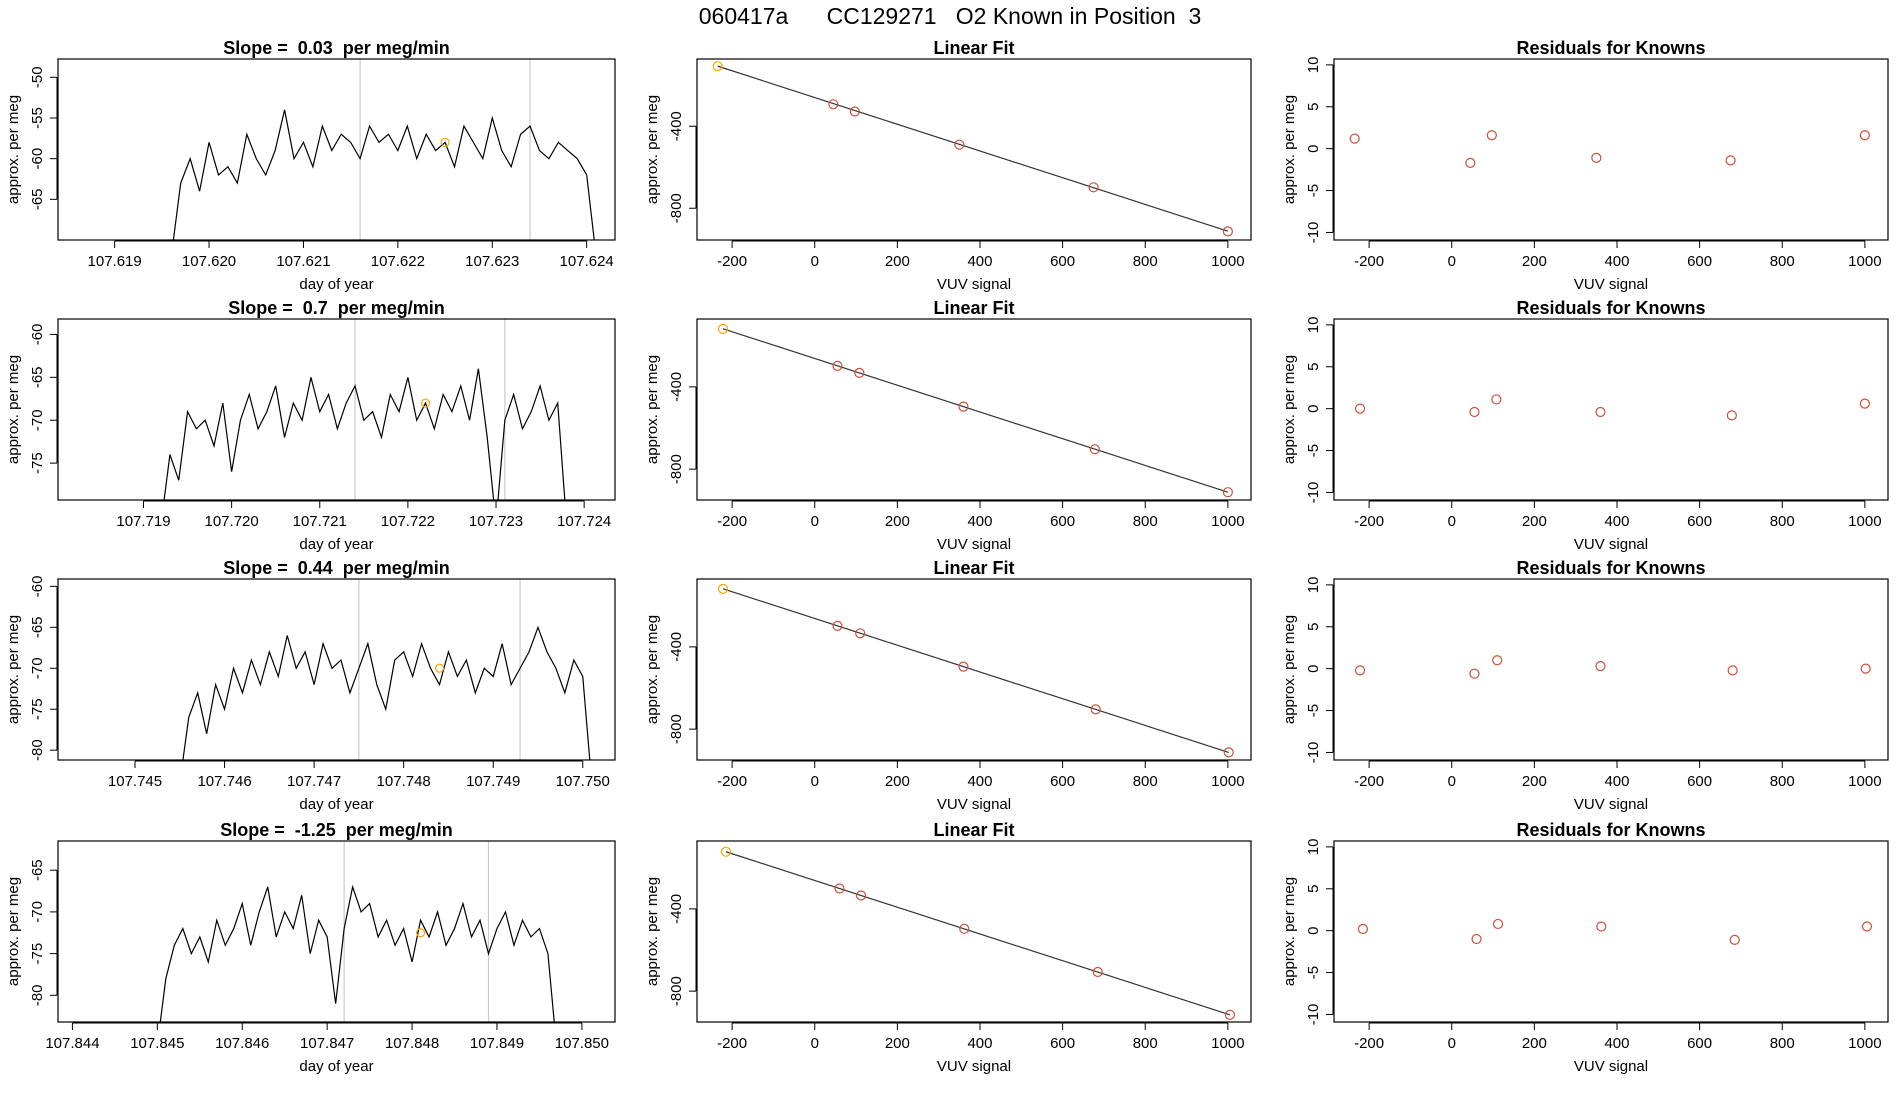  What do you see at coordinates (973, 308) in the screenshot?
I see `panel-title: Linear Fit` at bounding box center [973, 308].